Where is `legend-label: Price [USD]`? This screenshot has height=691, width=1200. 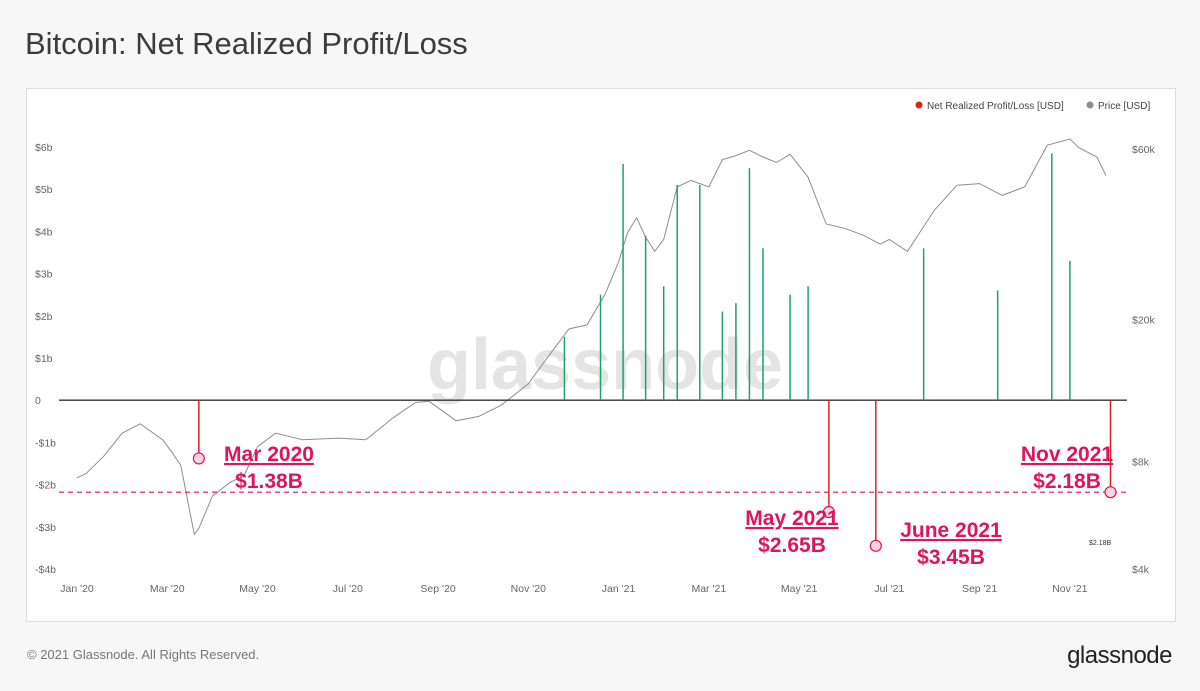
legend-label: Price [USD] is located at coordinates (1124, 106).